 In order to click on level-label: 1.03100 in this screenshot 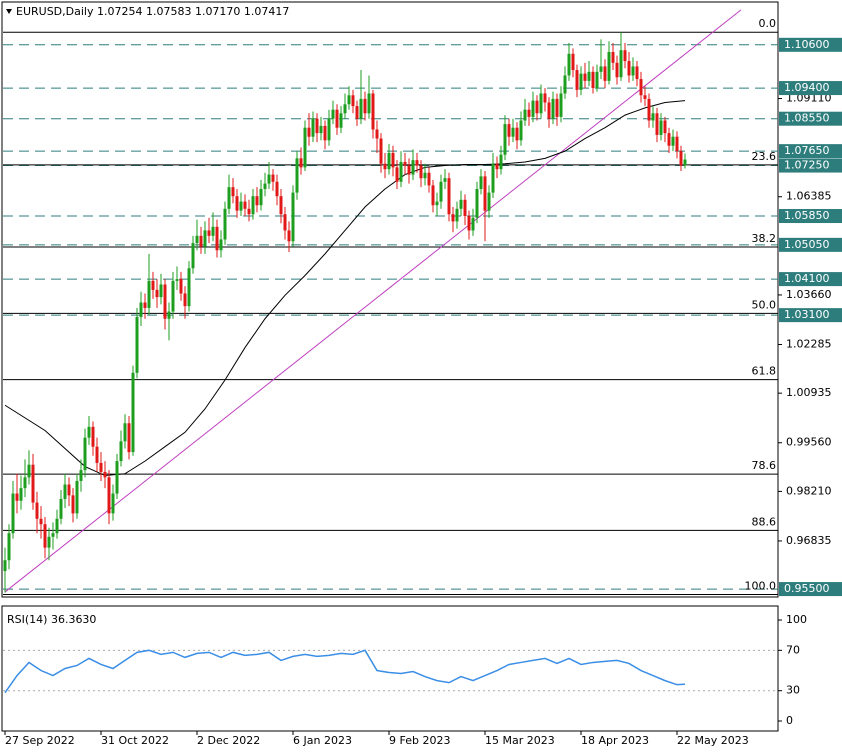, I will do `click(807, 314)`.